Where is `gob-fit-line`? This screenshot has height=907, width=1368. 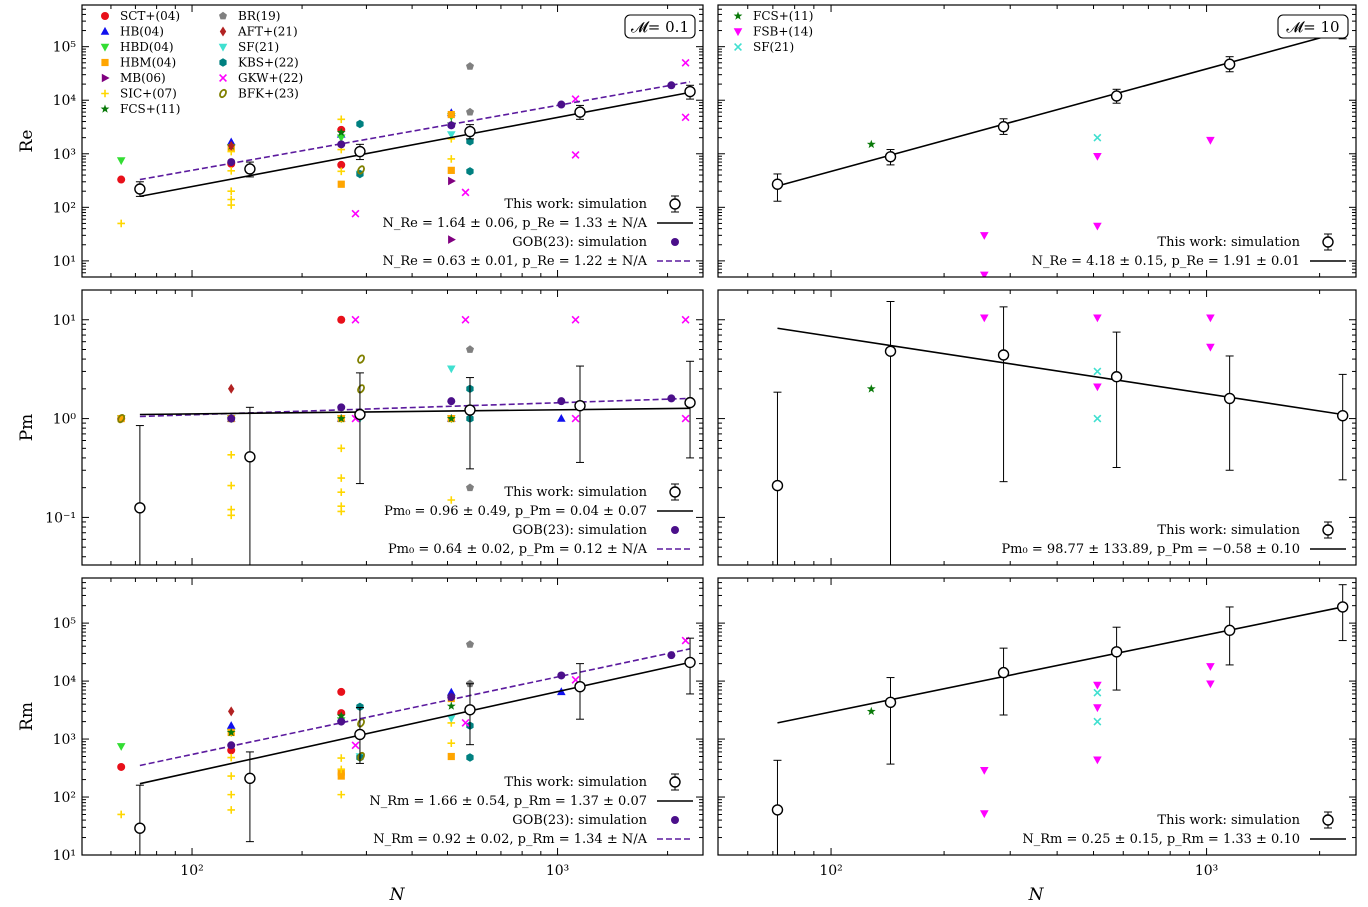 gob-fit-line is located at coordinates (415, 707).